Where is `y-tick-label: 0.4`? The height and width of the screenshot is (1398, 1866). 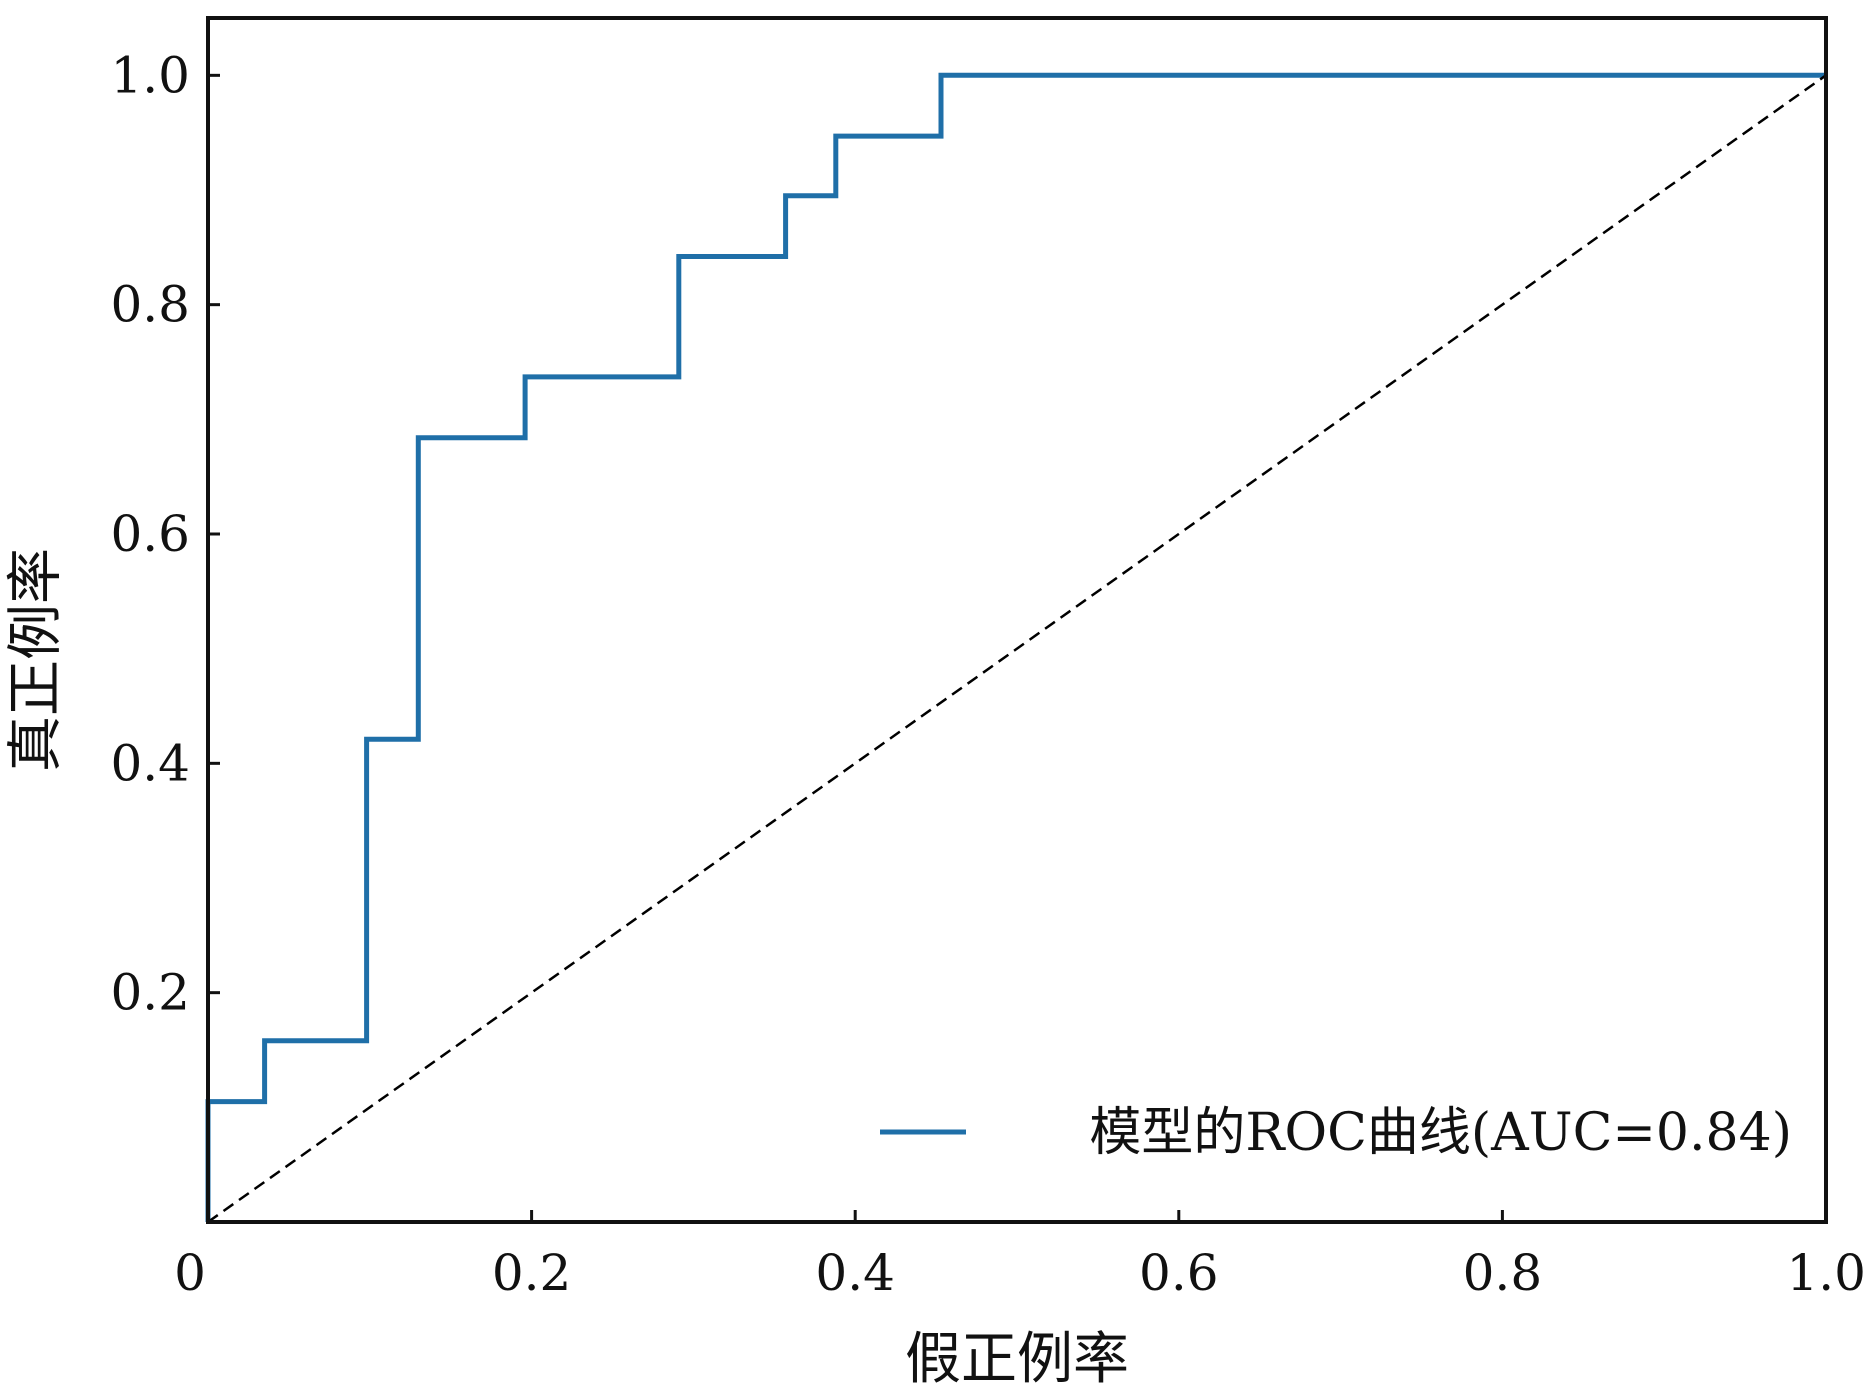 y-tick-label: 0.4 is located at coordinates (150, 763).